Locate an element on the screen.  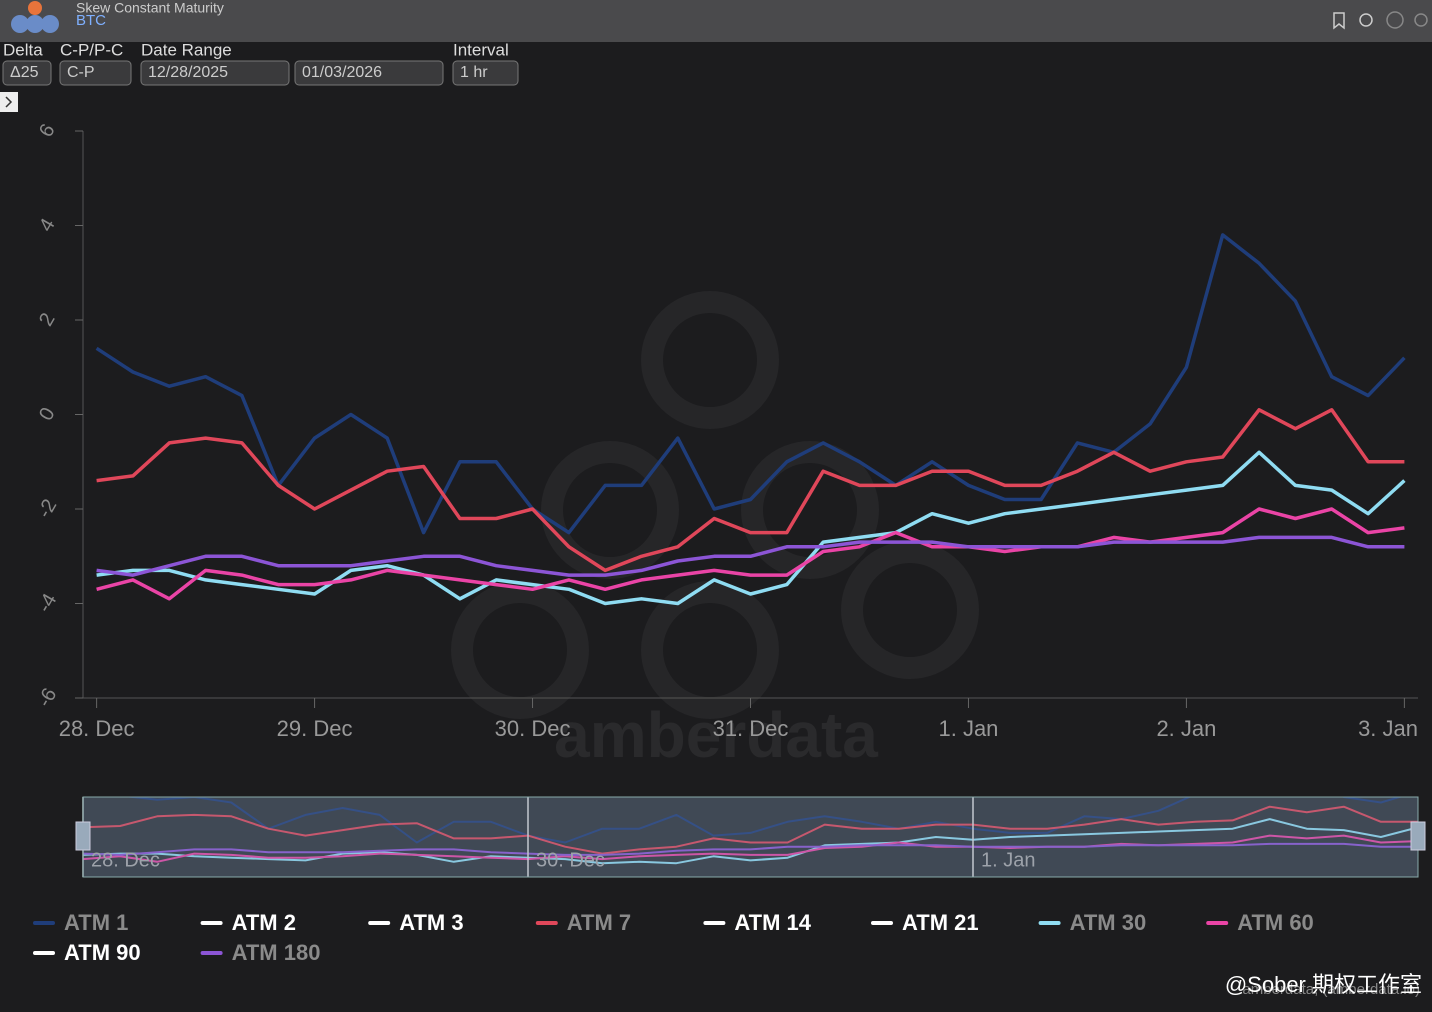
navigator-label: 1. Jan is located at coordinates (1008, 860).